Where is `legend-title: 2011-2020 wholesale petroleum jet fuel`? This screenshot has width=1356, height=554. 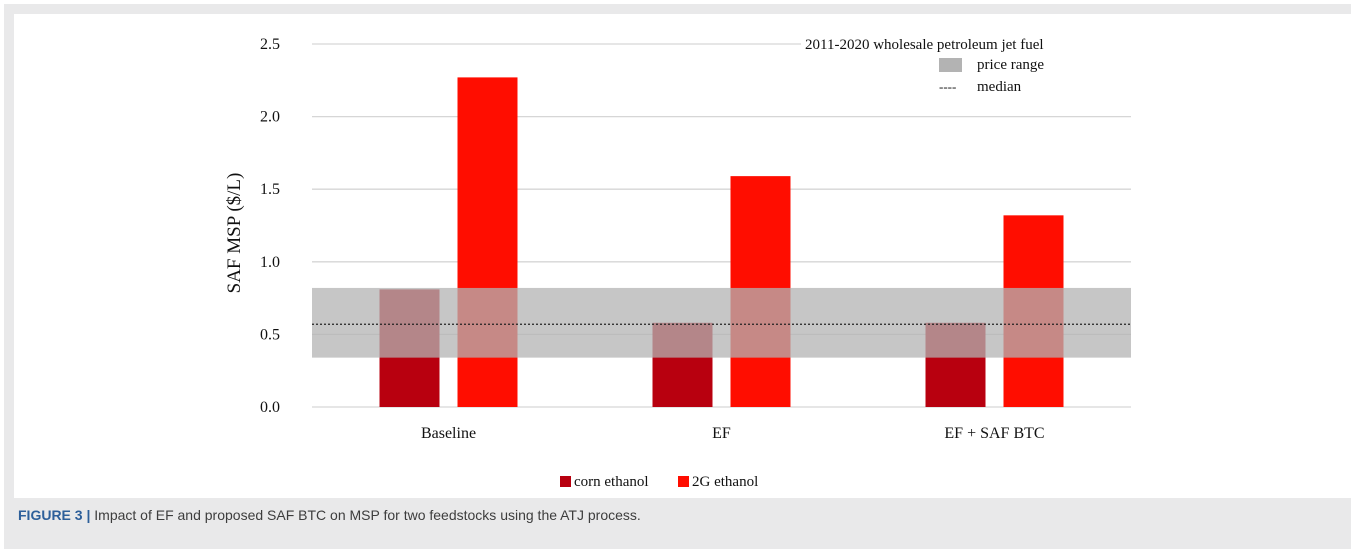 legend-title: 2011-2020 wholesale petroleum jet fuel is located at coordinates (924, 45).